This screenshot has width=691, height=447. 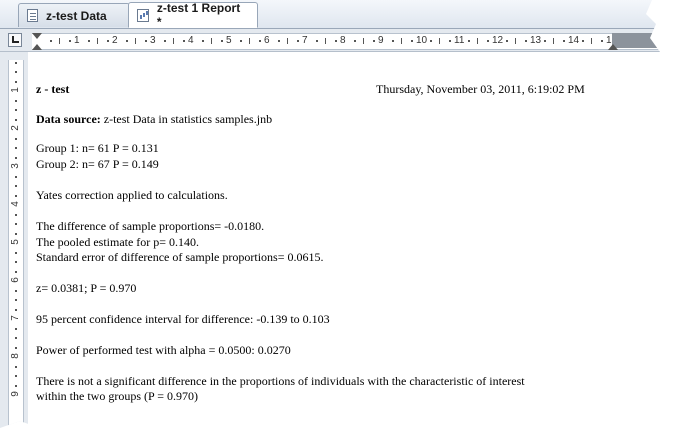 I want to click on ruler-number: 5, so click(x=229, y=40).